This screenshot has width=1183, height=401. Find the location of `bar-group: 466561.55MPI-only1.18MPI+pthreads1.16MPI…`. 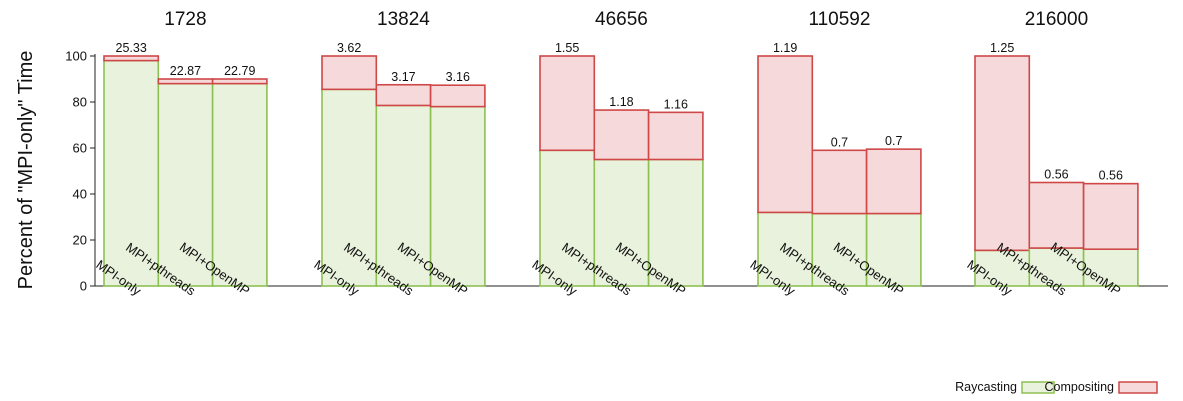

bar-group: 466561.55MPI-only1.18MPI+pthreads1.16MPI… is located at coordinates (616, 154).